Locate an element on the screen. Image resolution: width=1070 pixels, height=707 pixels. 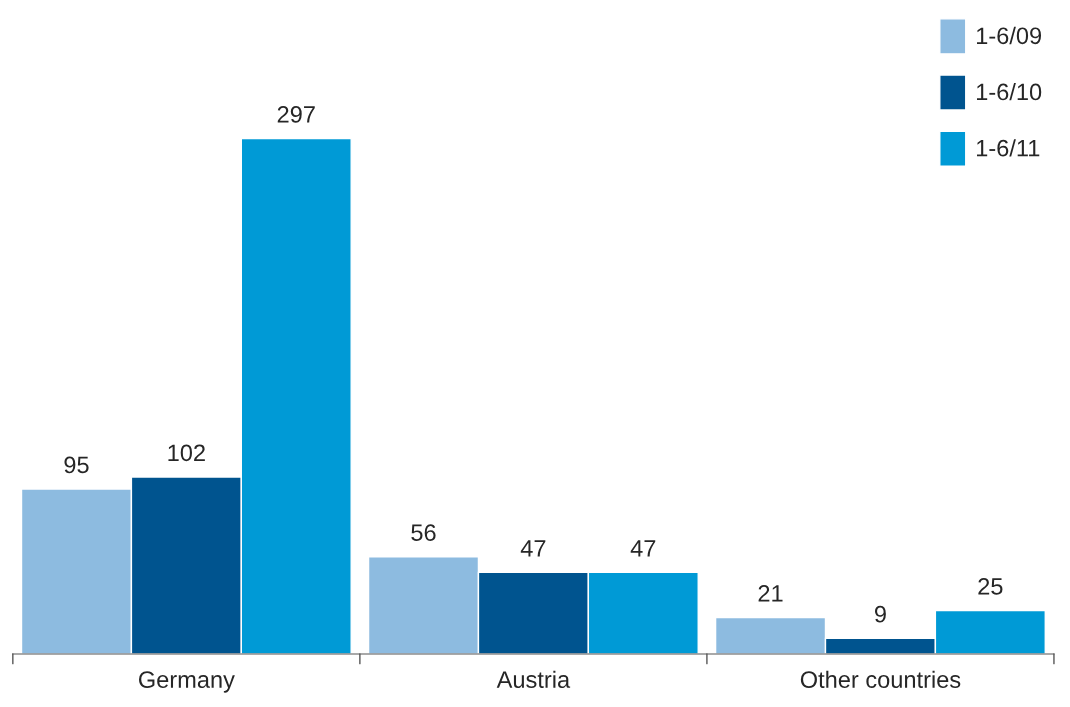
data-label: 95 is located at coordinates (76, 465).